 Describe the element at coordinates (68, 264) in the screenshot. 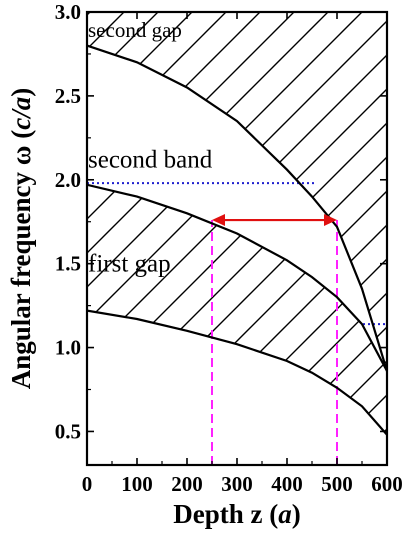

I see `y-tick-label: 1.5` at that location.